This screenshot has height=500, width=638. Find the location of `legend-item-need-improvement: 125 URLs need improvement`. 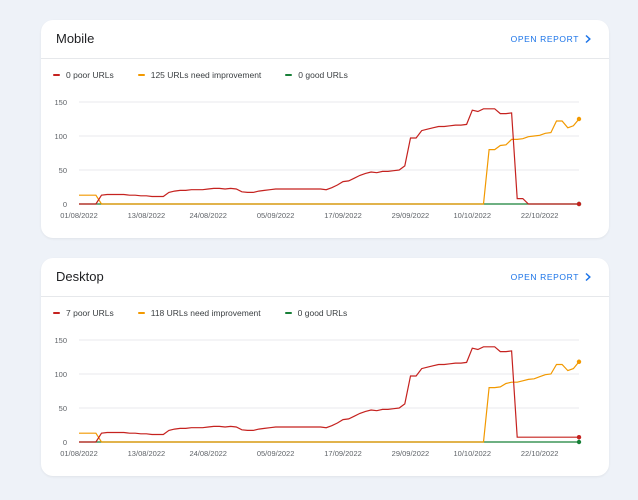

legend-item-need-improvement: 125 URLs need improvement is located at coordinates (199, 75).